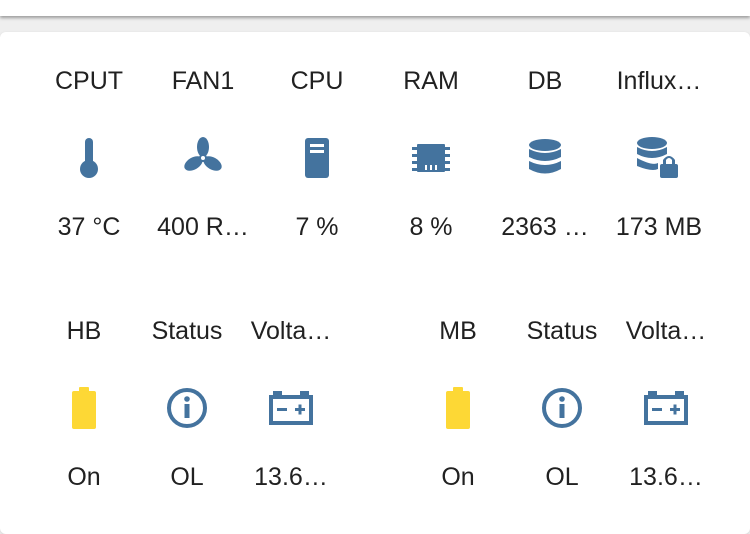 The image size is (750, 534). I want to click on entity-tile-influx: Influx… 173 MB, so click(659, 154).